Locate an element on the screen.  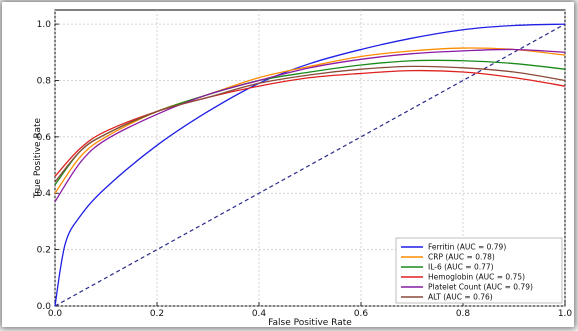
x-tick-label: 0.4 is located at coordinates (259, 314).